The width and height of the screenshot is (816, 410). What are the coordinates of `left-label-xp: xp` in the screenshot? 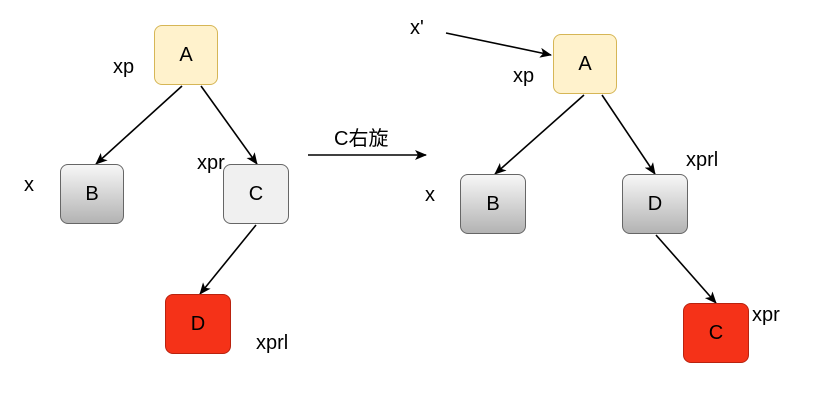 It's located at (124, 67).